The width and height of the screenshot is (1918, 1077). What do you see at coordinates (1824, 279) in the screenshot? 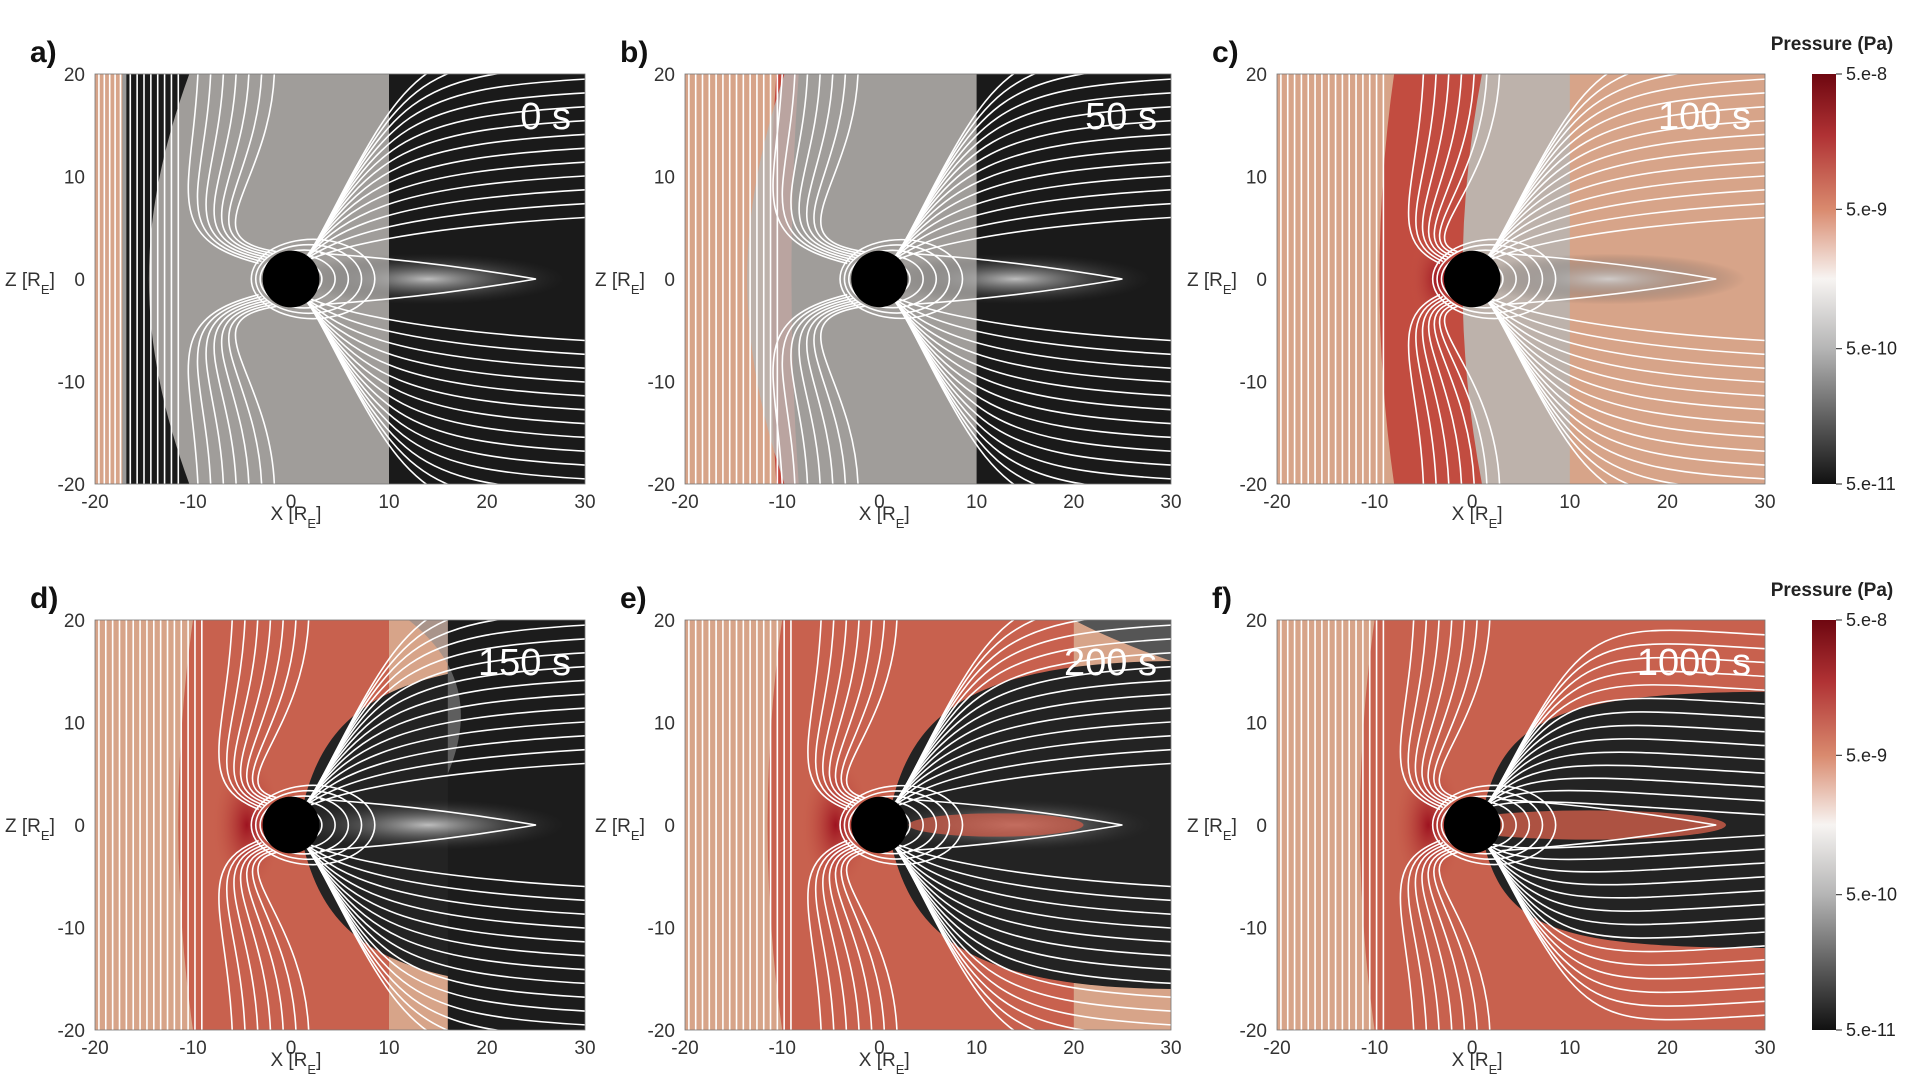
I see `colorbar-gradient` at bounding box center [1824, 279].